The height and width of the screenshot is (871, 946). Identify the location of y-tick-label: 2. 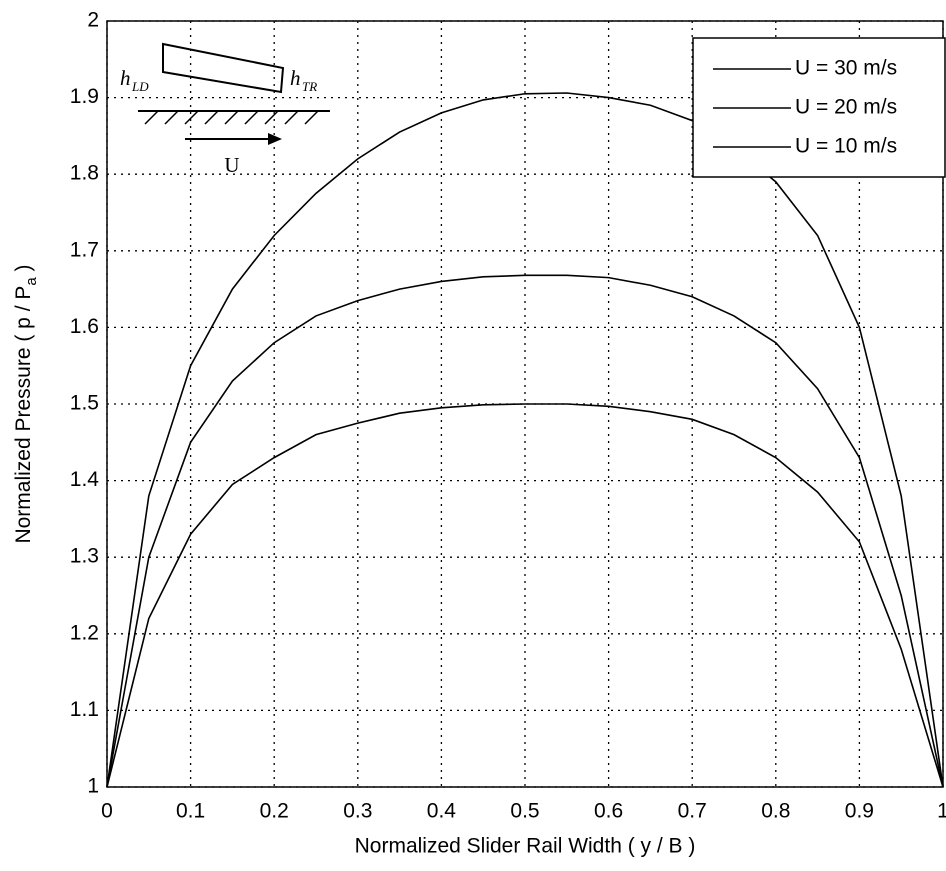
(93, 20).